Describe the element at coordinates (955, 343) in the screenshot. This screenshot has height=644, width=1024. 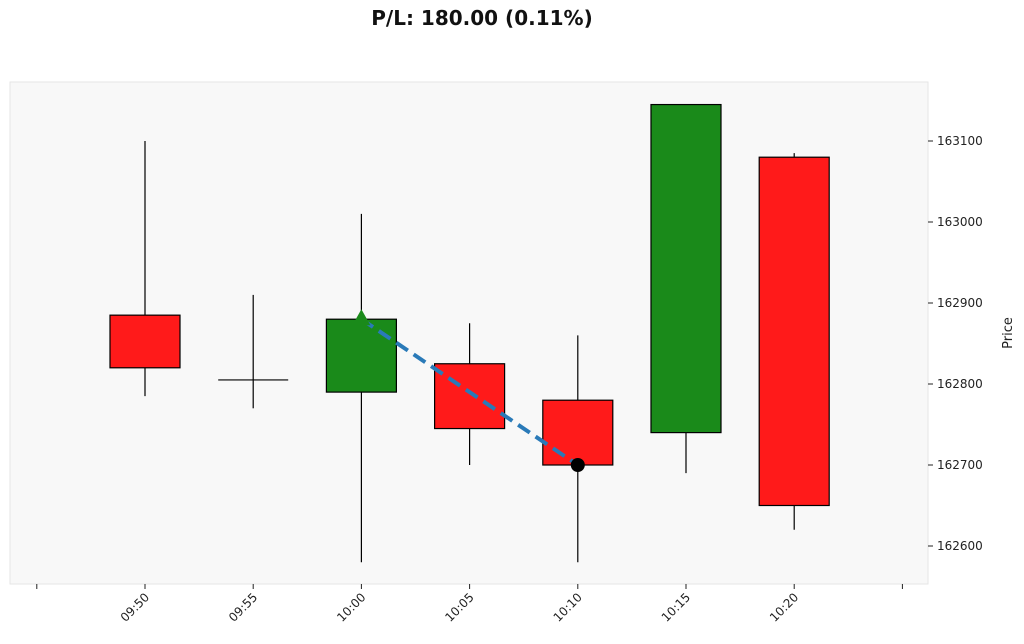
I see `y-axis: 162600 162700 162800 162900 163000 163100` at that location.